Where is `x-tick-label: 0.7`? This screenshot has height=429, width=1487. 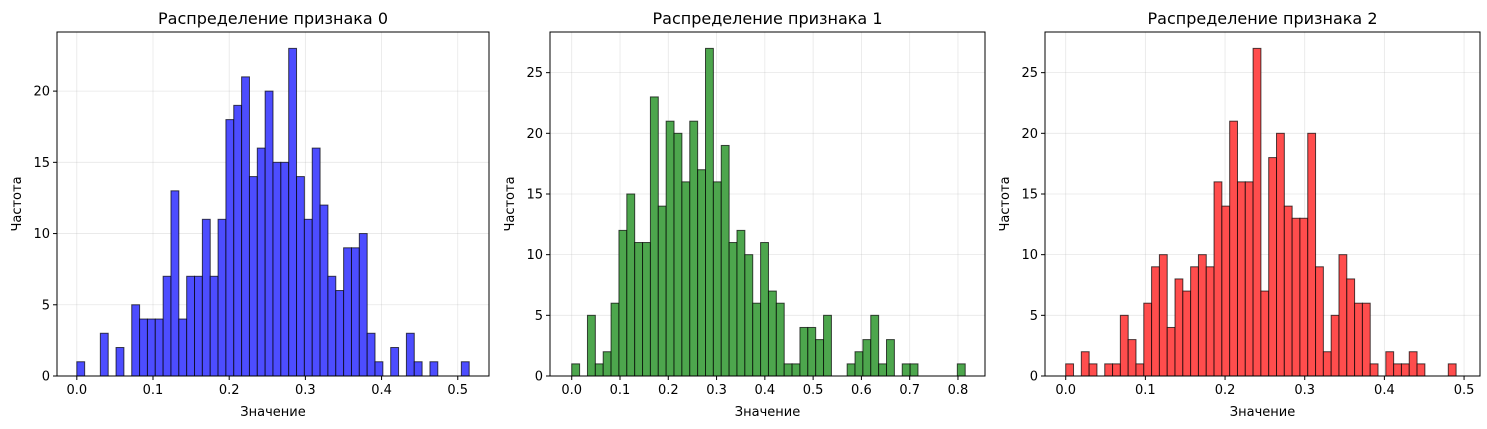
x-tick-label: 0.7 is located at coordinates (909, 390).